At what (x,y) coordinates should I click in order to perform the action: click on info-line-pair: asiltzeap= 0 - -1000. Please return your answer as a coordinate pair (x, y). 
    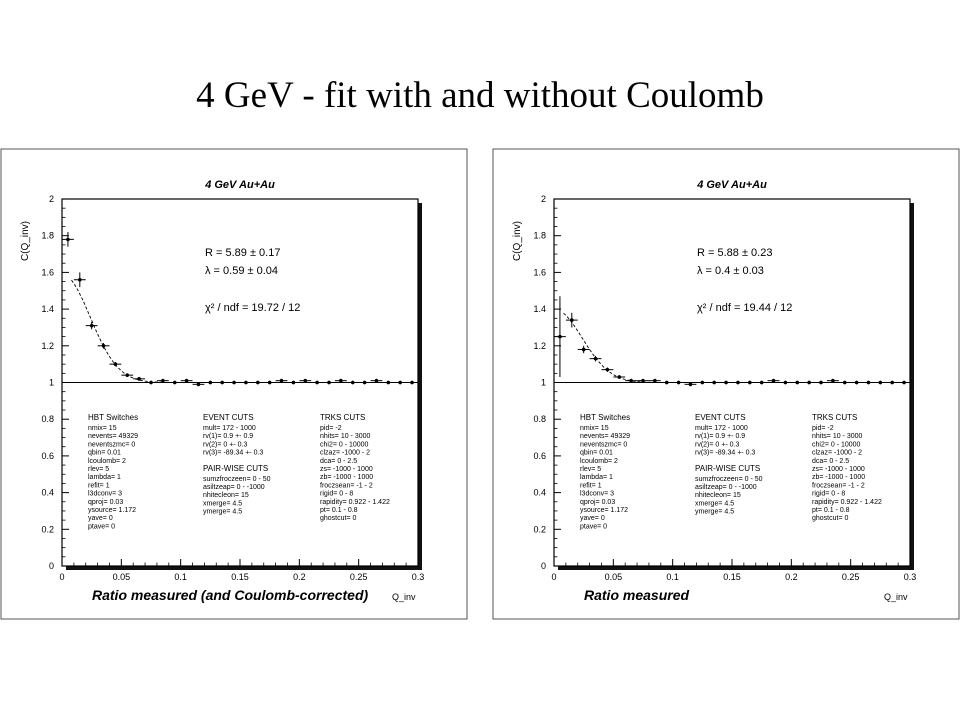
    Looking at the image, I should click on (234, 487).